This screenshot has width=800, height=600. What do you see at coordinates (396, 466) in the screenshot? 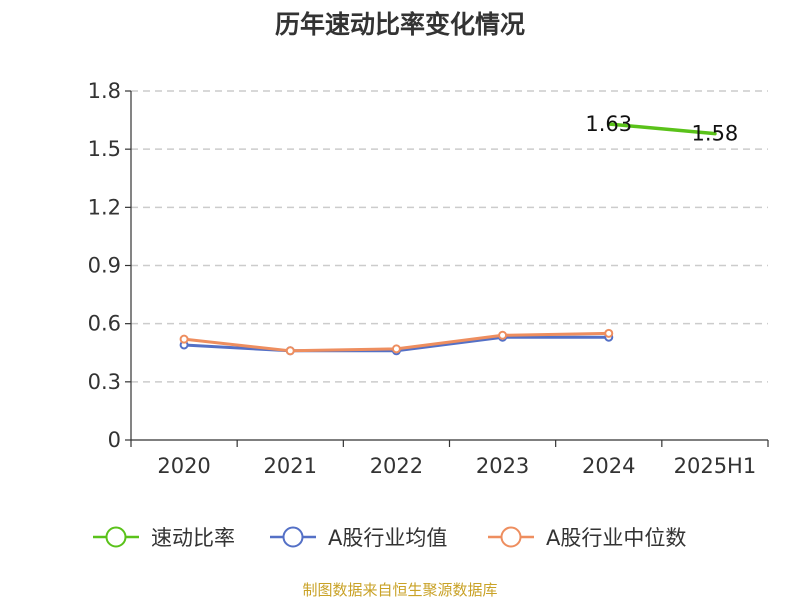
I see `x-tick-label: 2022` at bounding box center [396, 466].